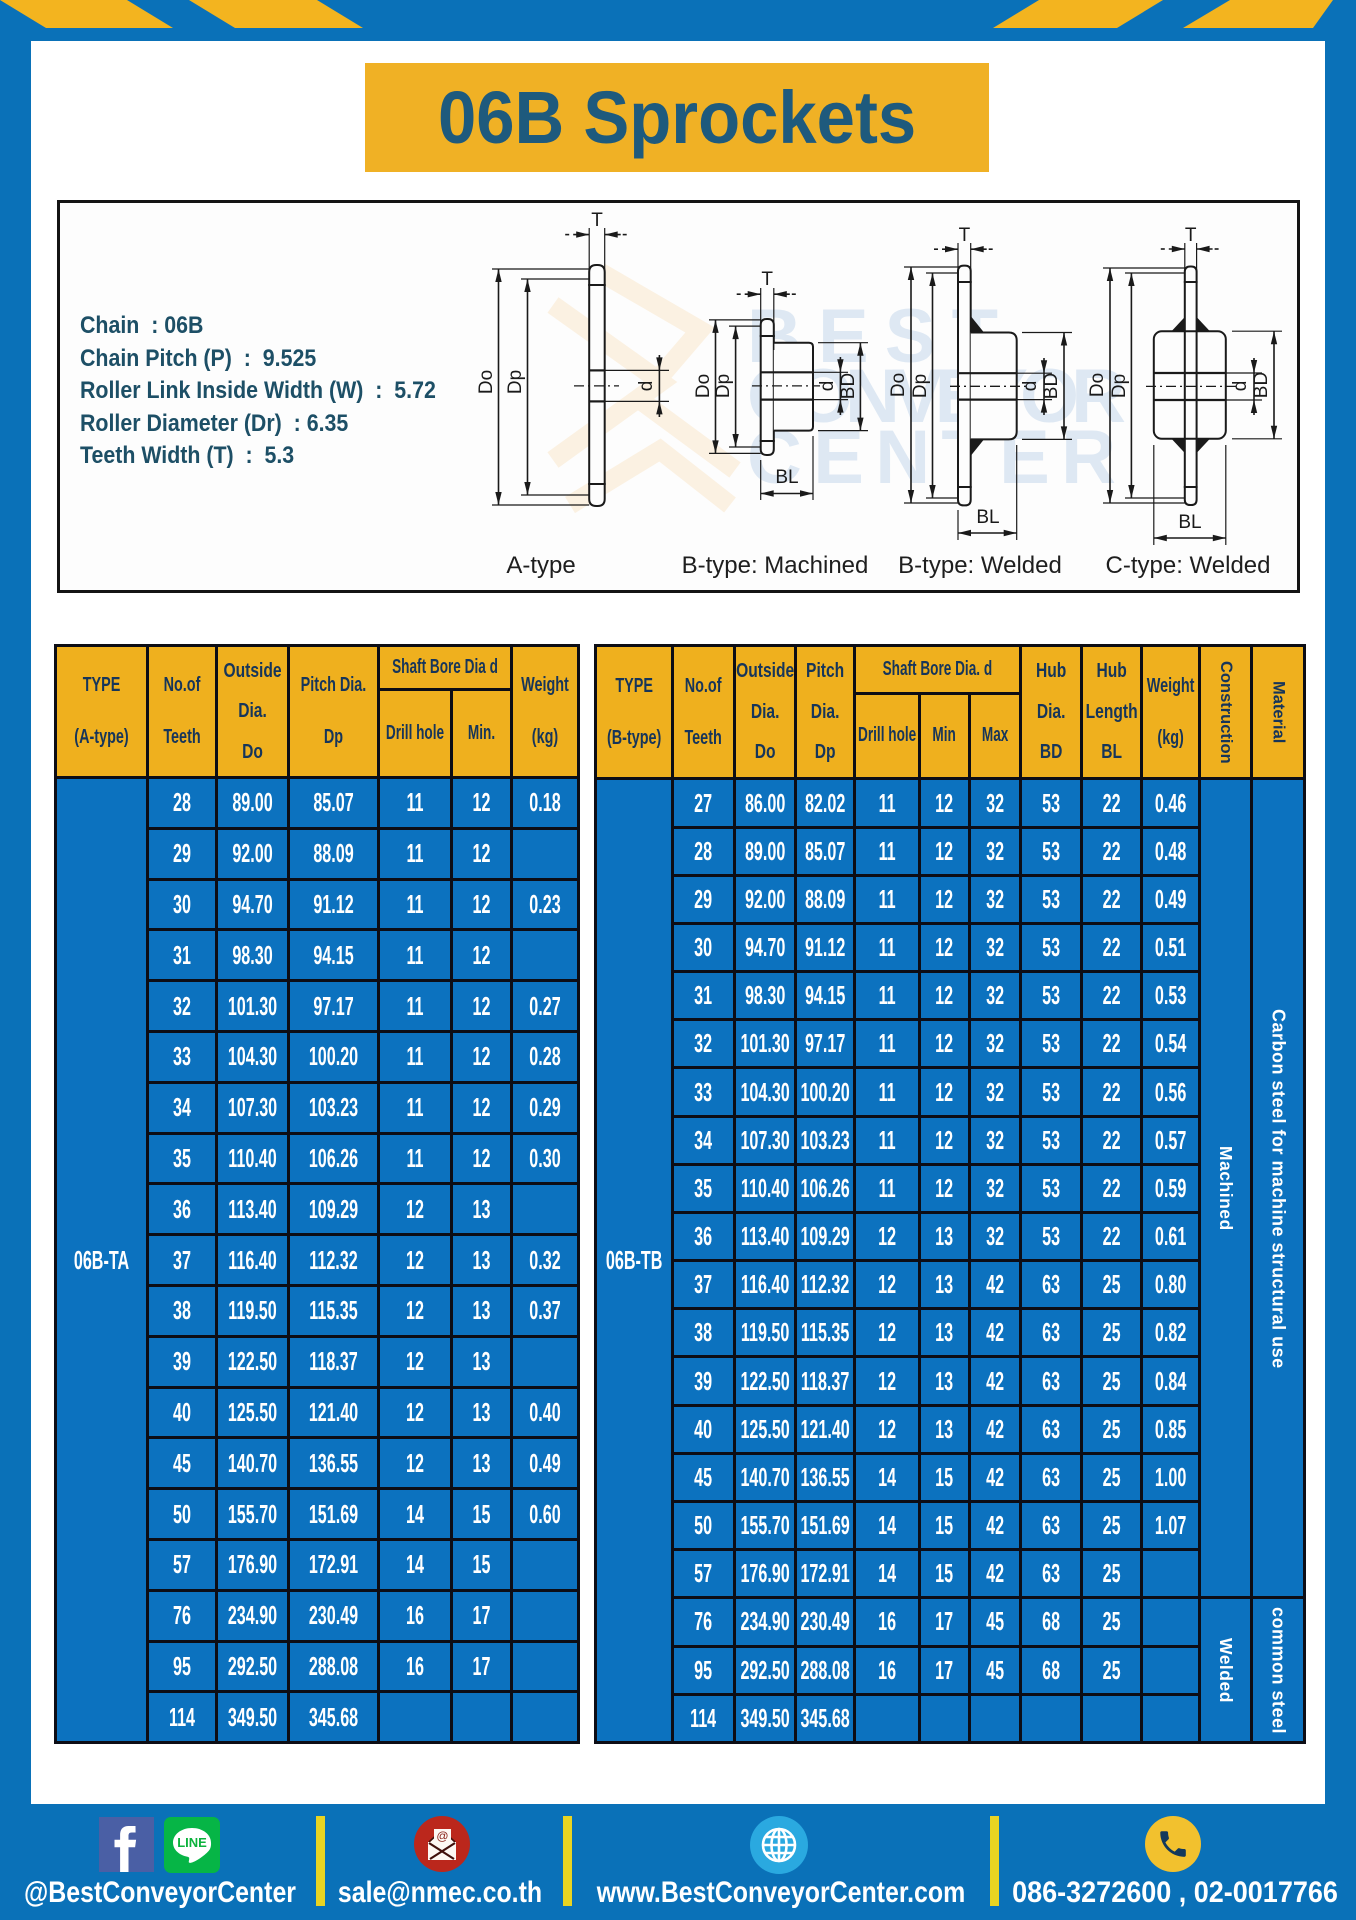 This screenshot has width=1356, height=1920. Describe the element at coordinates (980, 565) in the screenshot. I see `svg-text: B-type: Welded` at that location.